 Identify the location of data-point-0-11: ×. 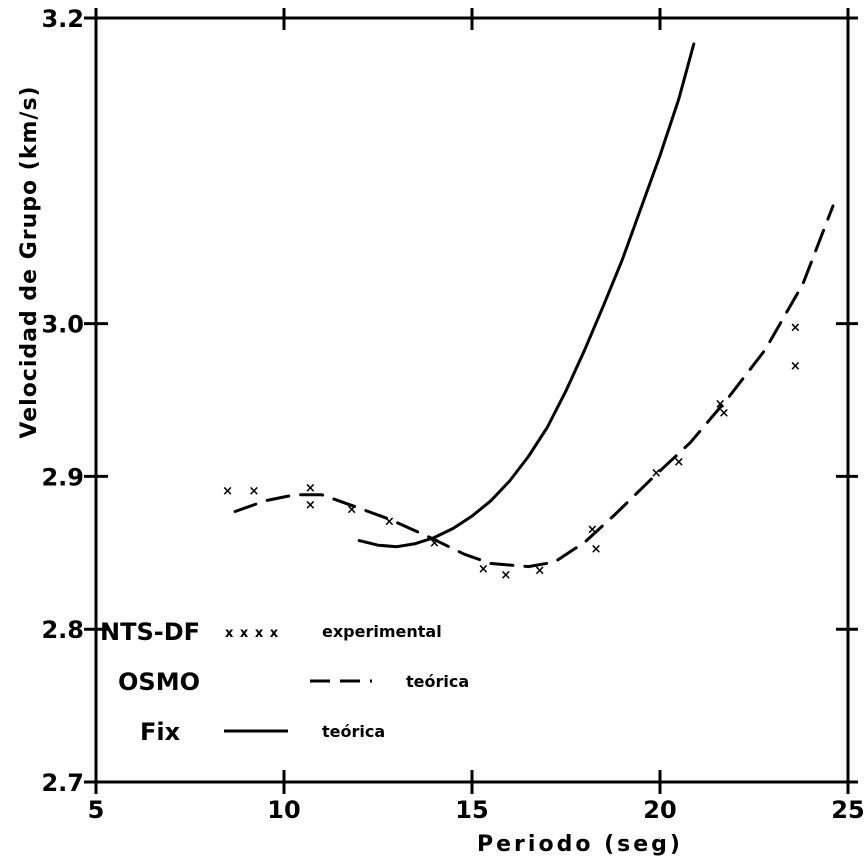
(596, 549).